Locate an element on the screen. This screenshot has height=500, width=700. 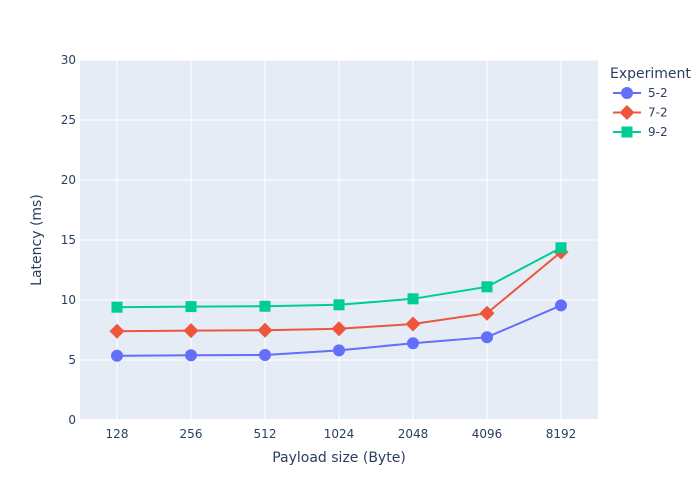
legend: Experiment 5-2 7-2 9-2 is located at coordinates (650, 102).